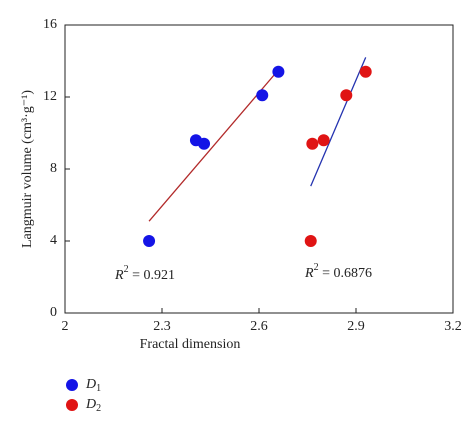  What do you see at coordinates (27, 169) in the screenshot?
I see `y-axis-label: Langmuir volume (cm³·g⁻¹)` at bounding box center [27, 169].